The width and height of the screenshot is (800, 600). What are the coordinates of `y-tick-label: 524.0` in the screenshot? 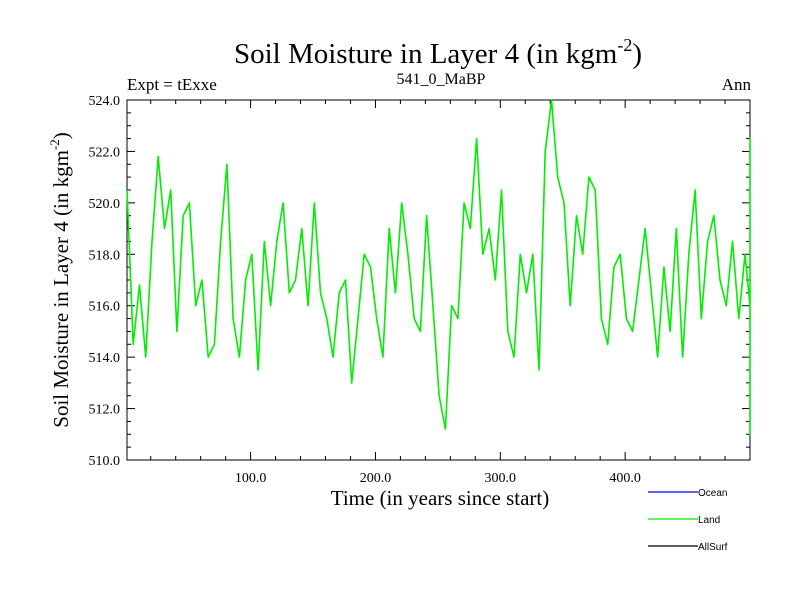 It's located at (105, 101).